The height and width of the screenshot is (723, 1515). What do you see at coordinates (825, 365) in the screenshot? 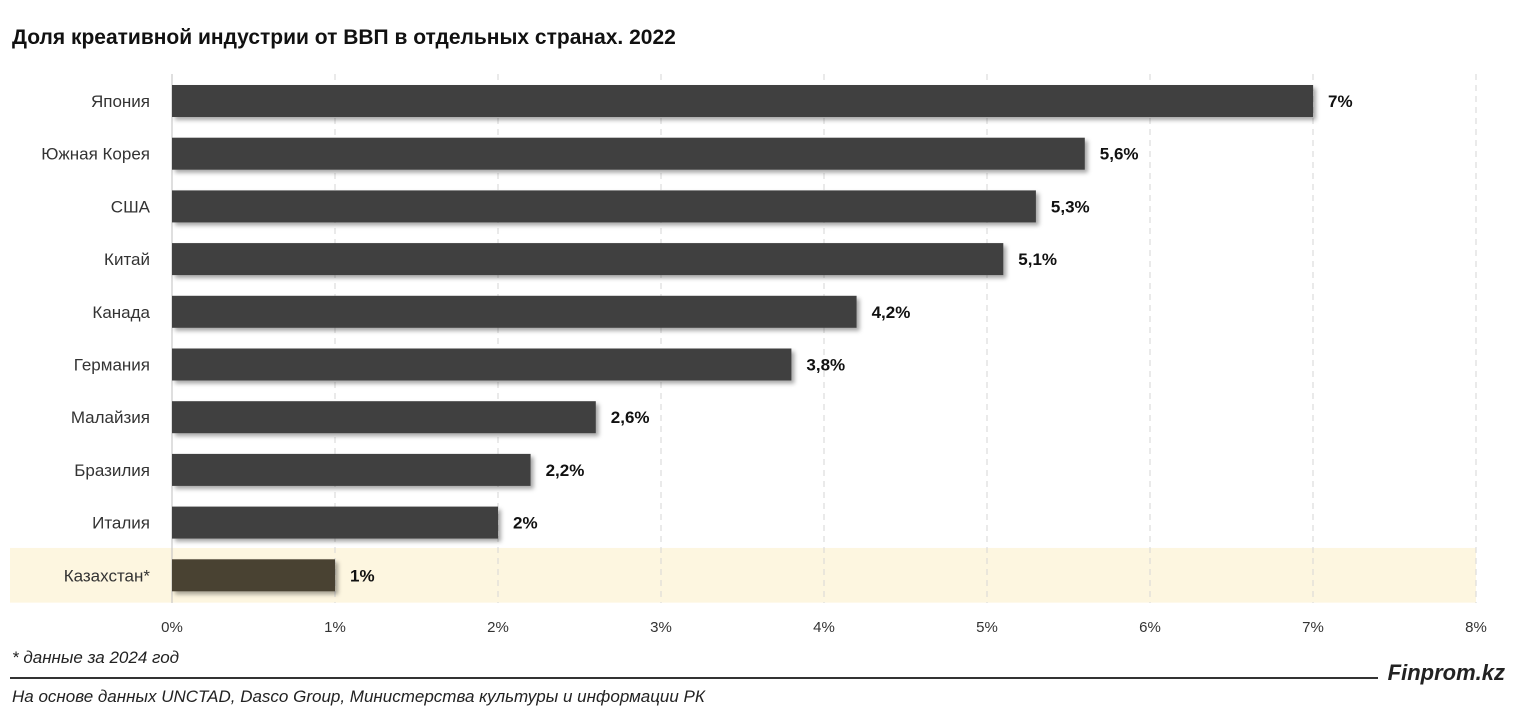
I see `data-label: 3,8%` at bounding box center [825, 365].